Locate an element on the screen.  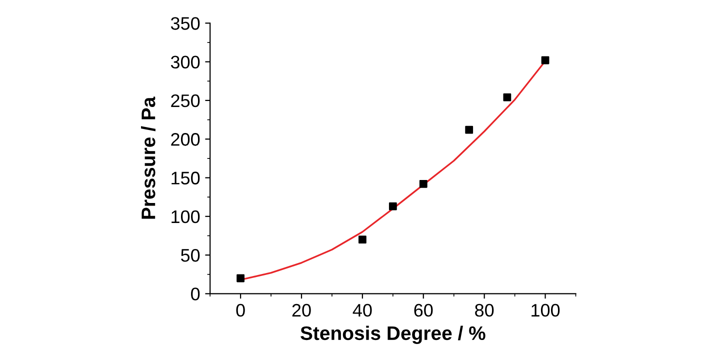
x-tick-label: 60 is located at coordinates (423, 310).